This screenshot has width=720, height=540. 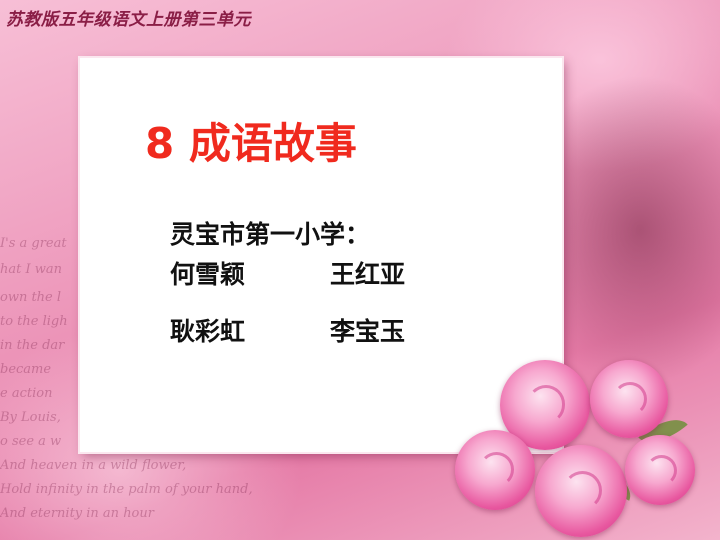 I want to click on script-line: in the dar, so click(x=32, y=345).